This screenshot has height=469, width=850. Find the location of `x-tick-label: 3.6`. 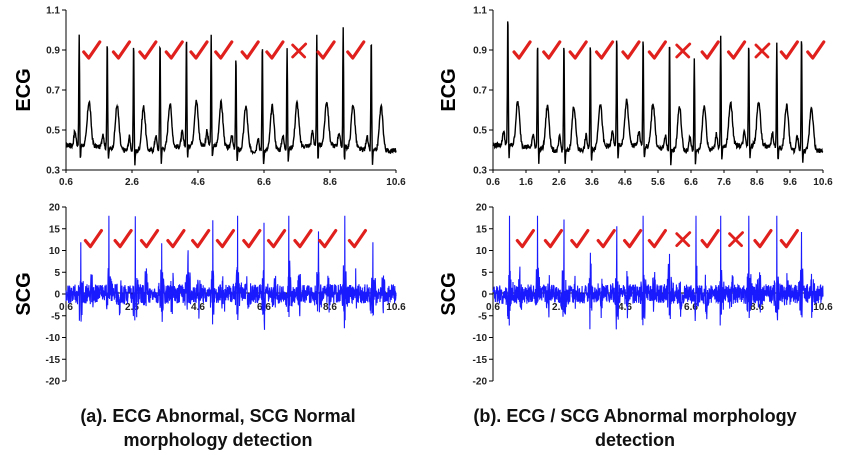

x-tick-label: 3.6 is located at coordinates (592, 182).